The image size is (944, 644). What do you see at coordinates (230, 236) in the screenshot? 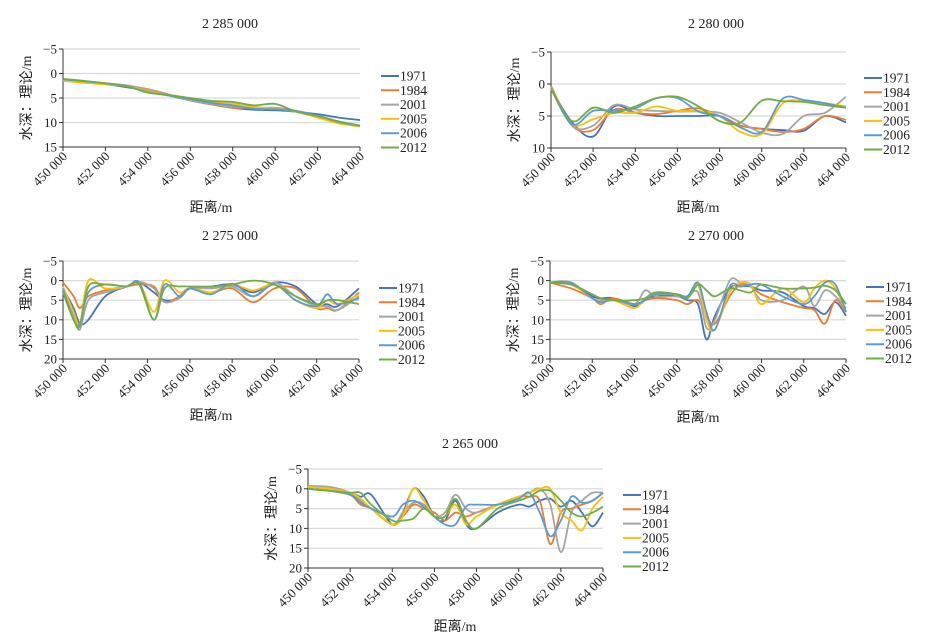
I see `chart-title: 2 275 000` at bounding box center [230, 236].